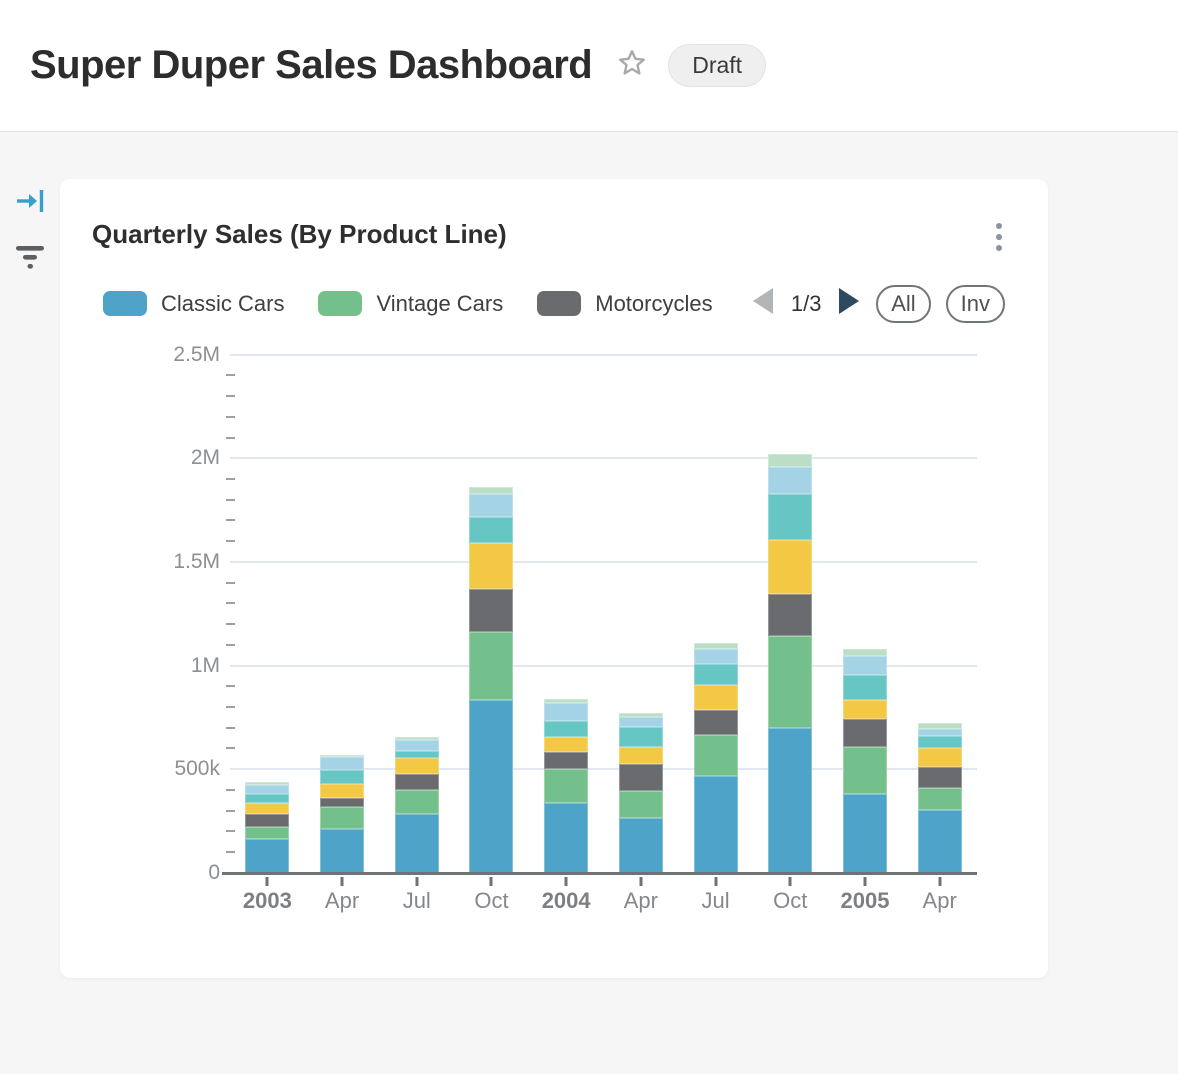  I want to click on legend-item-vintage-cars: Vintage Cars, so click(410, 304).